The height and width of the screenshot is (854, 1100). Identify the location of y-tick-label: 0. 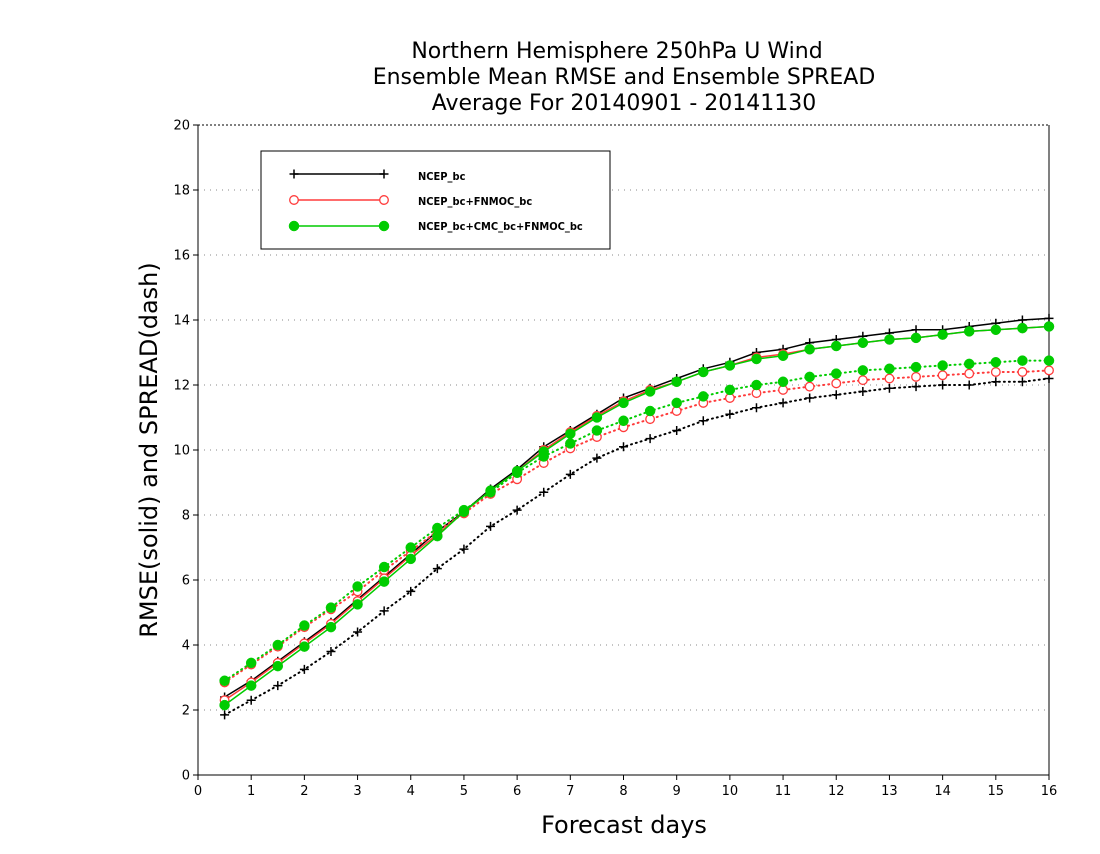
(186, 776).